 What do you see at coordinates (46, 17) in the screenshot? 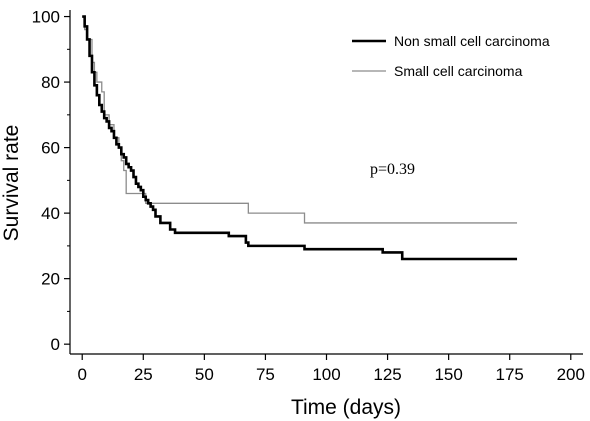
I see `y-tick-label: 100` at bounding box center [46, 17].